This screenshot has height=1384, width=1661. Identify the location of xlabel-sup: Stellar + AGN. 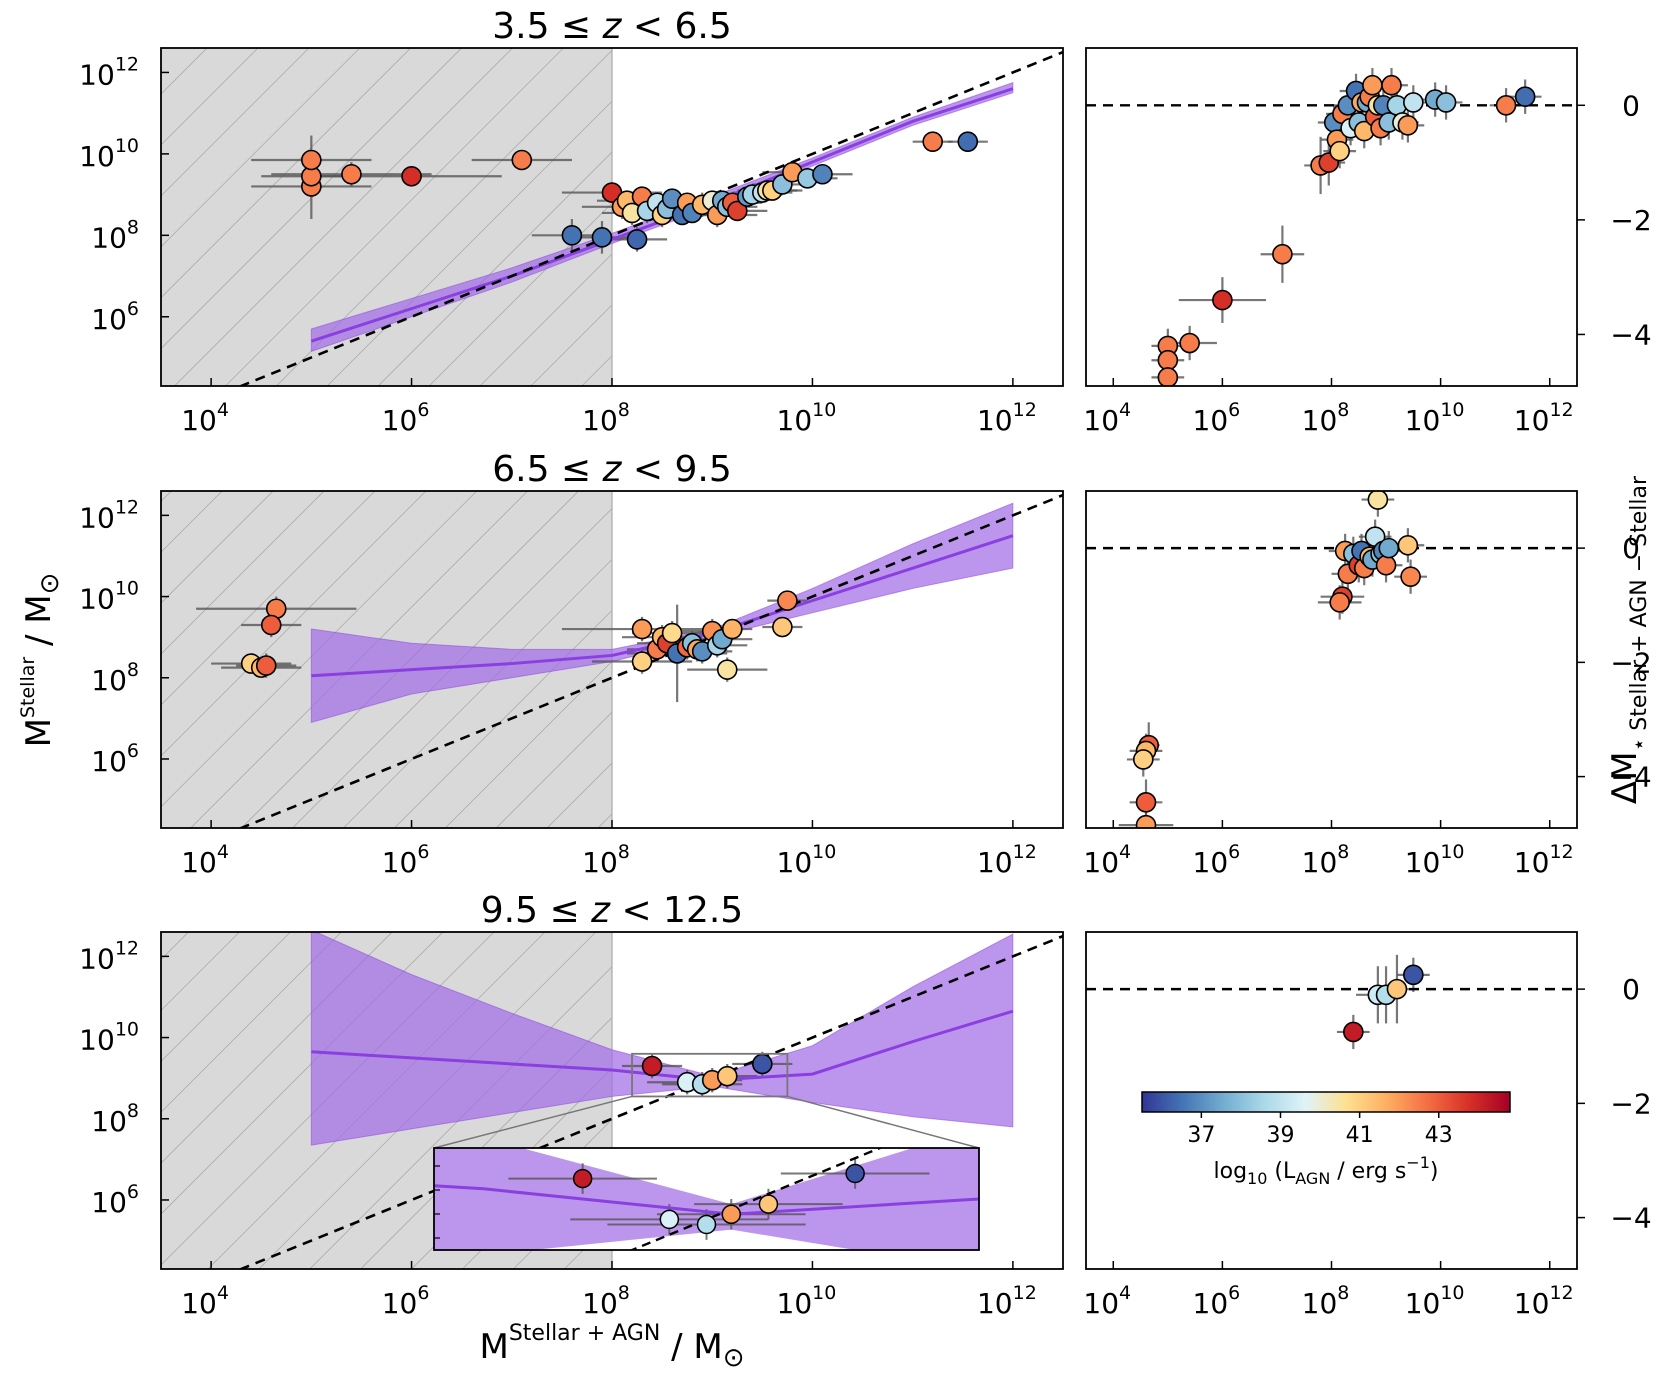
(584, 1333).